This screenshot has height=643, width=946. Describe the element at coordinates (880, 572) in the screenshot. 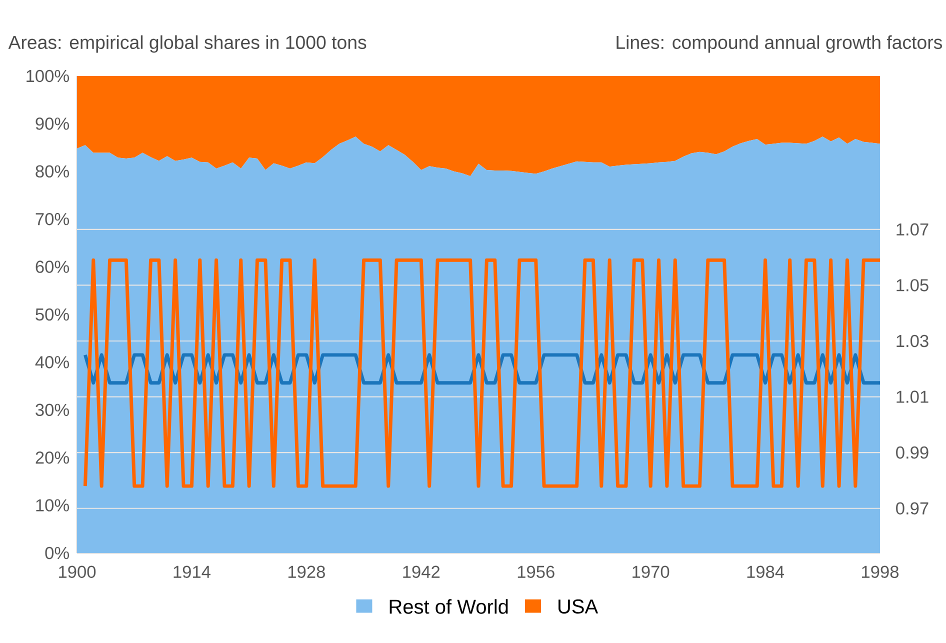

I see `x-tick-label: 1998` at that location.